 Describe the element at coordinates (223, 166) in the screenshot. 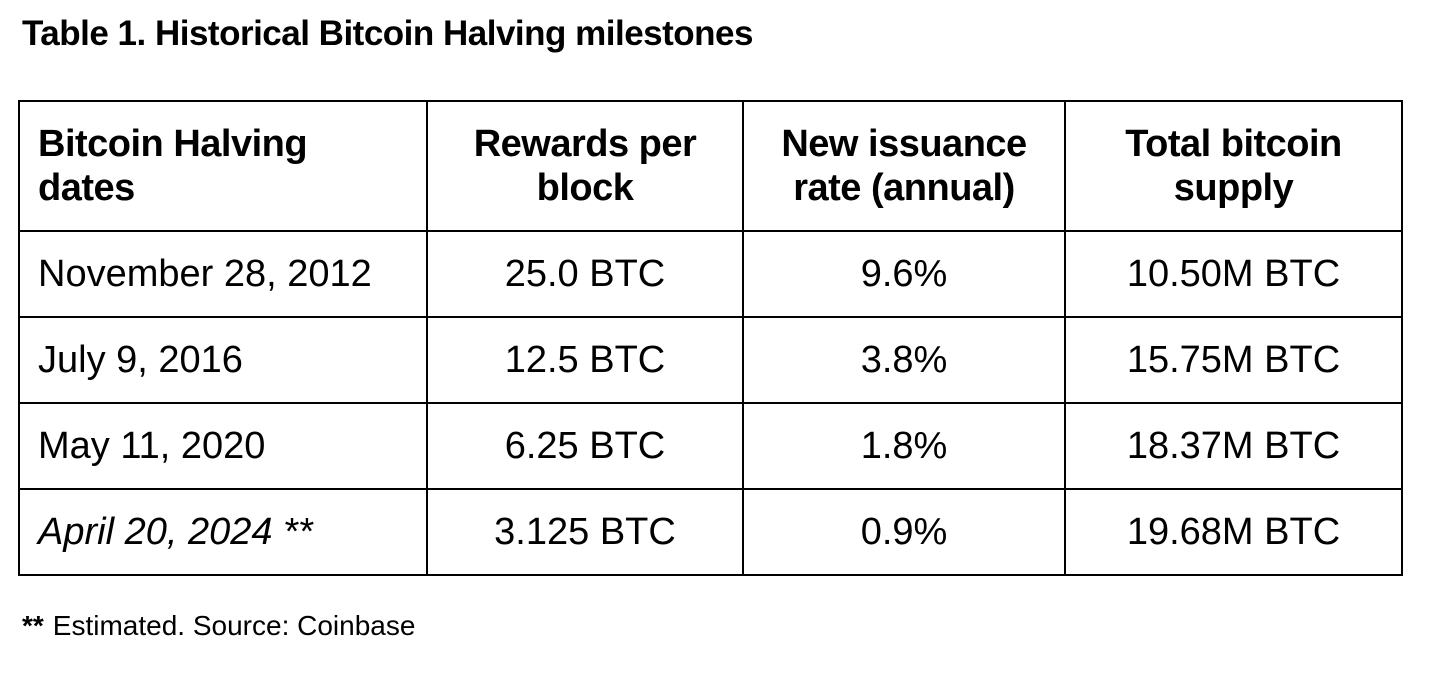

I see `column-header-halving-dates: Bitcoin Halving dates` at that location.